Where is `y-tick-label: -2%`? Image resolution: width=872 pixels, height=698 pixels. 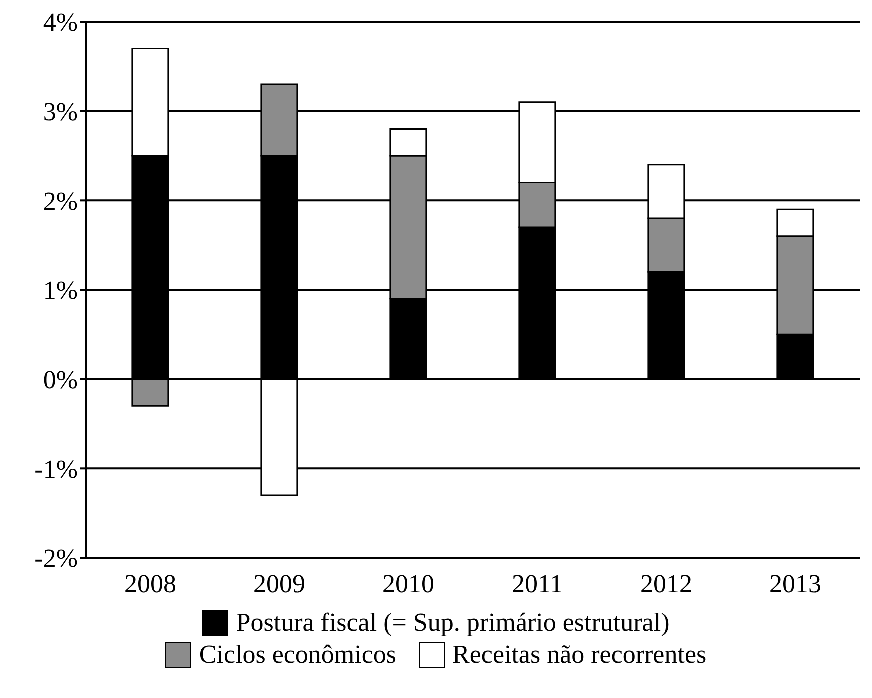
y-tick-label: -2% is located at coordinates (56, 559).